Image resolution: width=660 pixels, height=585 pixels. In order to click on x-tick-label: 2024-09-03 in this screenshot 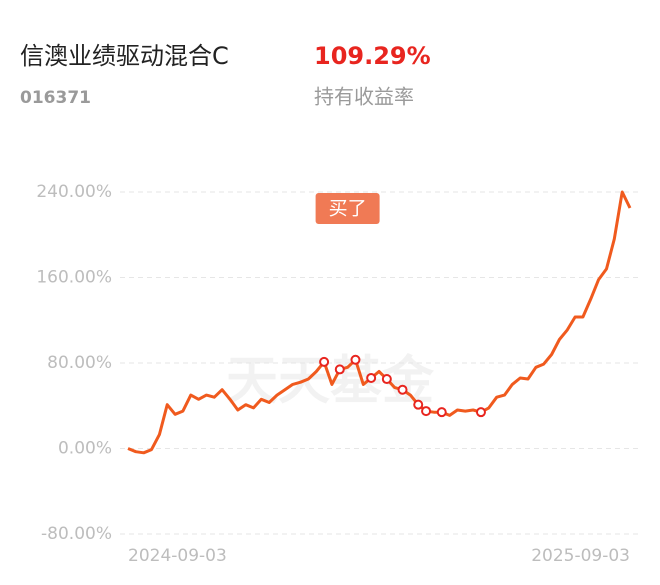, I will do `click(177, 556)`.